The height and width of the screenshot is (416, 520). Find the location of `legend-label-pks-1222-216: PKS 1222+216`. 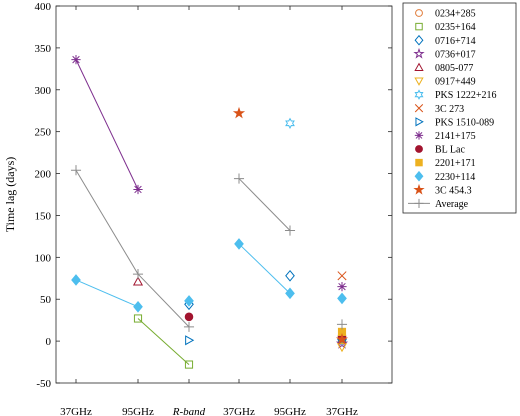

legend-label-pks-1222-216: PKS 1222+216 is located at coordinates (465, 95).